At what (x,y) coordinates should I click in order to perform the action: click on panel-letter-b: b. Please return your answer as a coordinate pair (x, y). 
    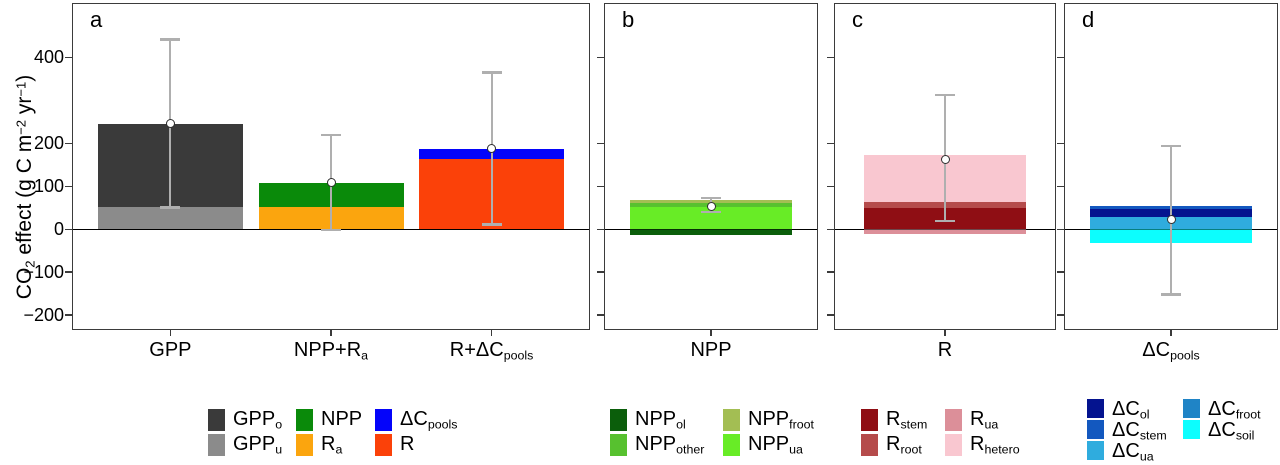
    Looking at the image, I should click on (628, 19).